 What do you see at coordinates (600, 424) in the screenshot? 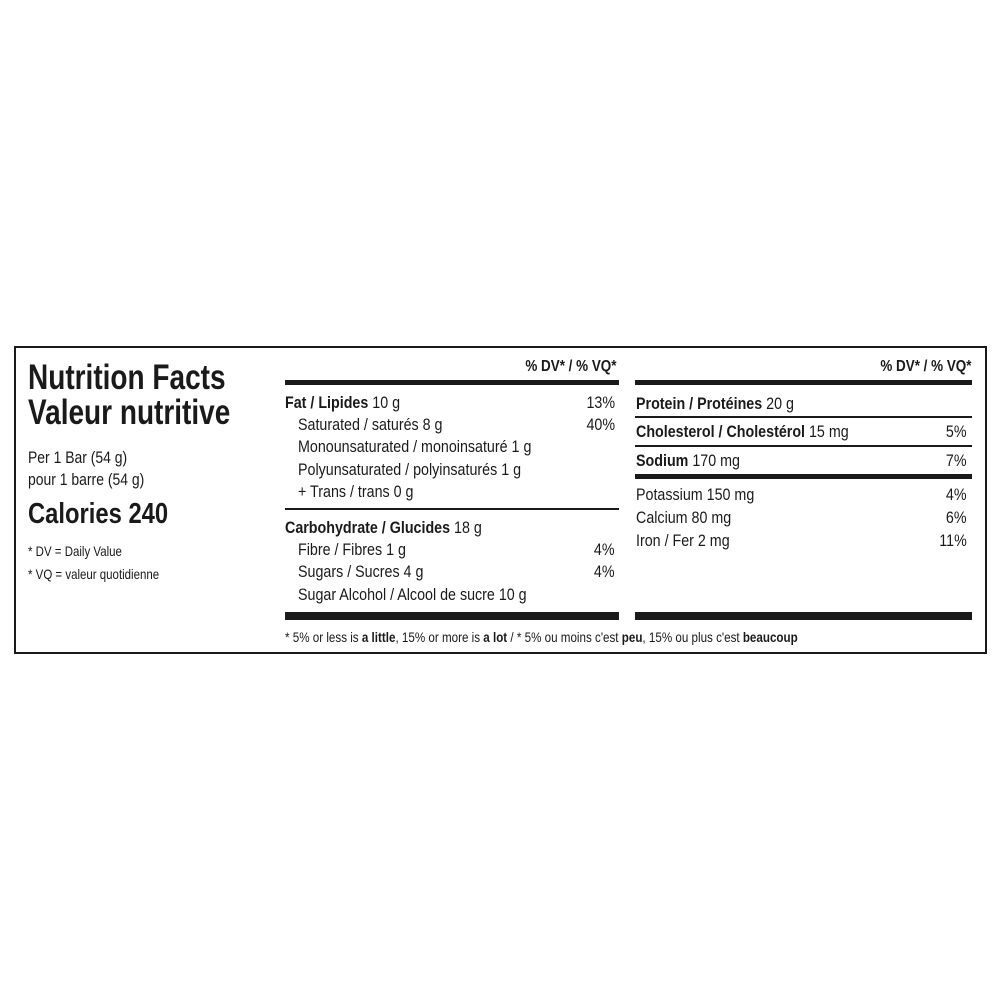
I see `dv-saturated: 40%` at bounding box center [600, 424].